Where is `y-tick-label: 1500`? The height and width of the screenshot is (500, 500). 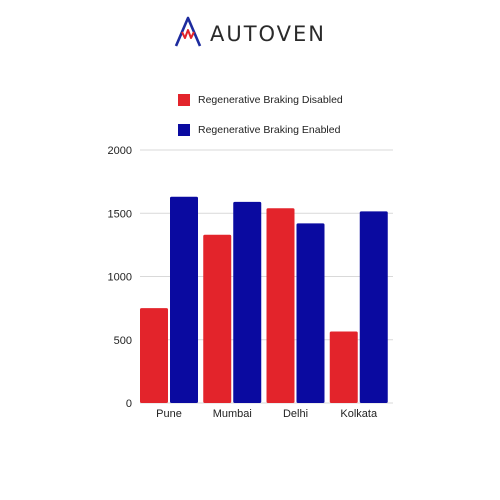
y-tick-label: 1500 is located at coordinates (120, 214).